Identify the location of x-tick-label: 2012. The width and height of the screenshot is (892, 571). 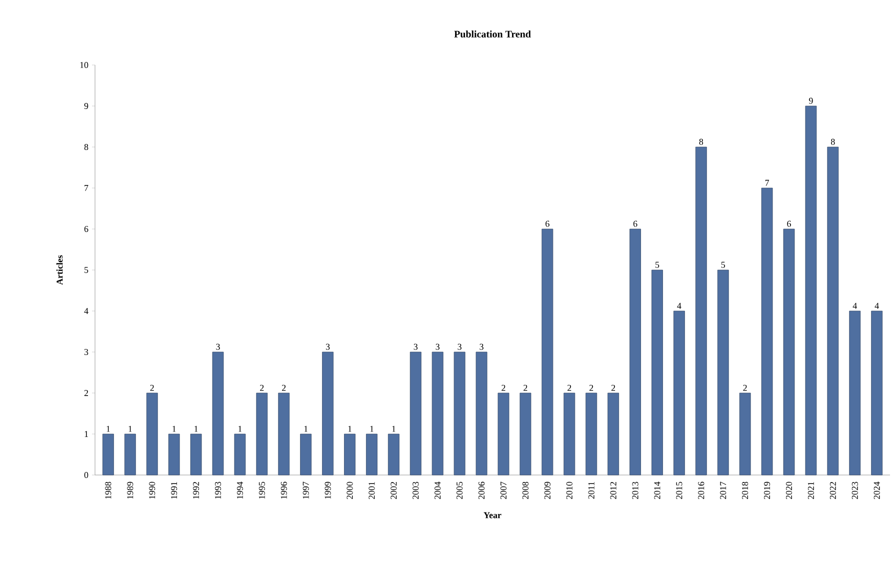
(613, 491).